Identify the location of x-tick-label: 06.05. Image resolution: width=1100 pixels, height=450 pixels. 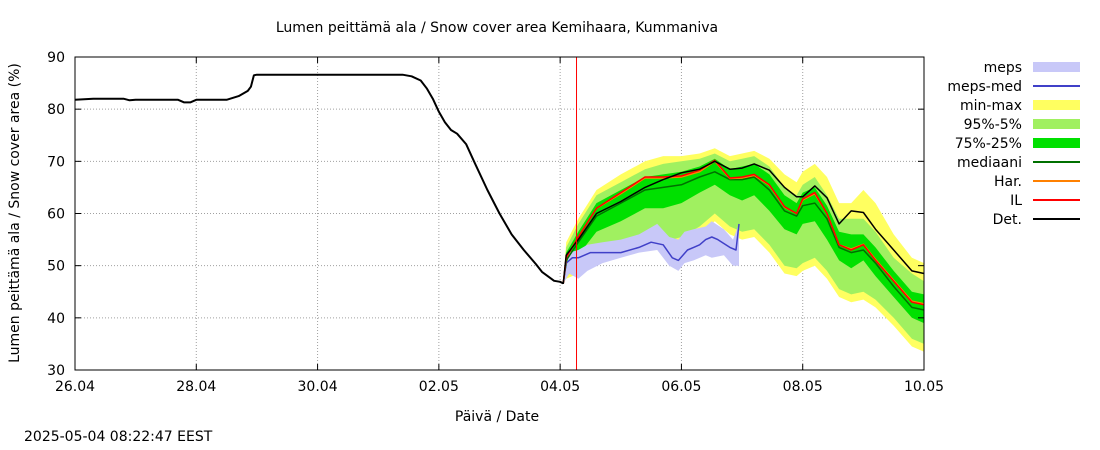
(681, 387).